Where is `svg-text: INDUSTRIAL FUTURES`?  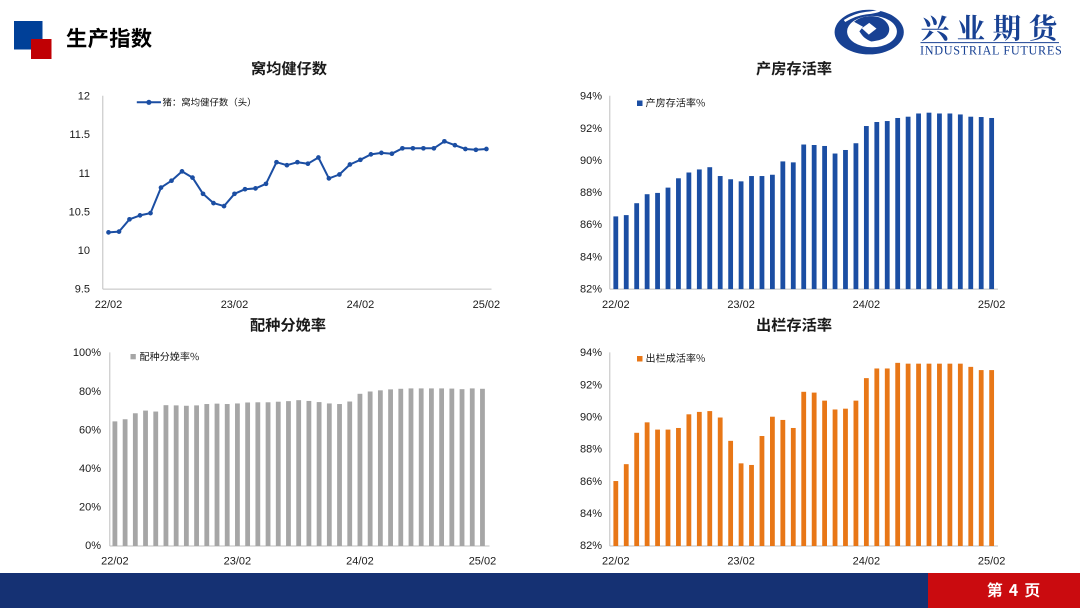
svg-text: INDUSTRIAL FUTURES is located at coordinates (991, 50).